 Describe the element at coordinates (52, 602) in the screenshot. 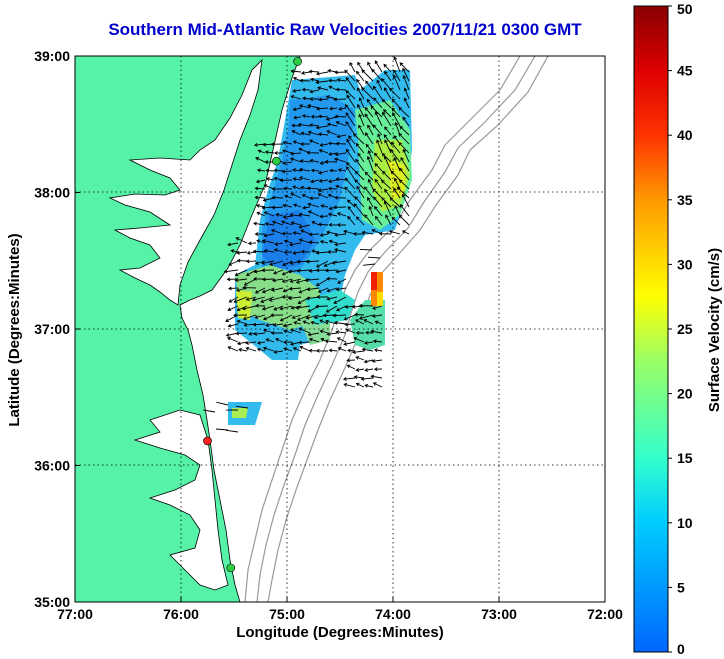

I see `y-tick-label: 35:00` at that location.